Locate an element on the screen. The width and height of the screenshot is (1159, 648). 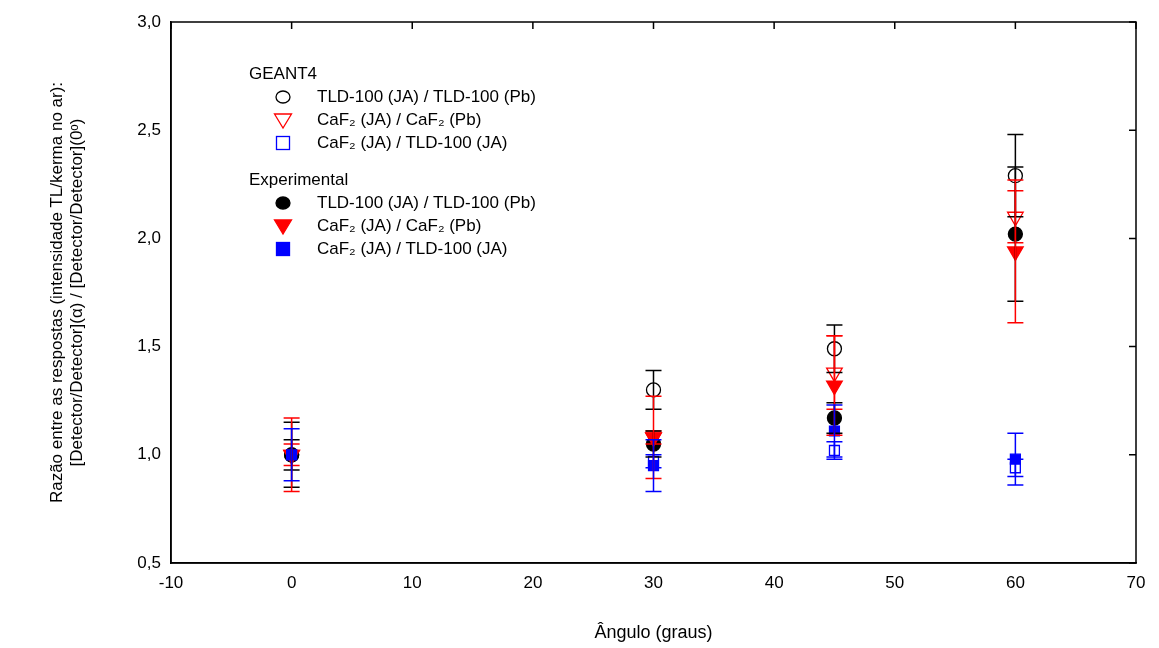
y-tick-label: 1,5 is located at coordinates (149, 346).